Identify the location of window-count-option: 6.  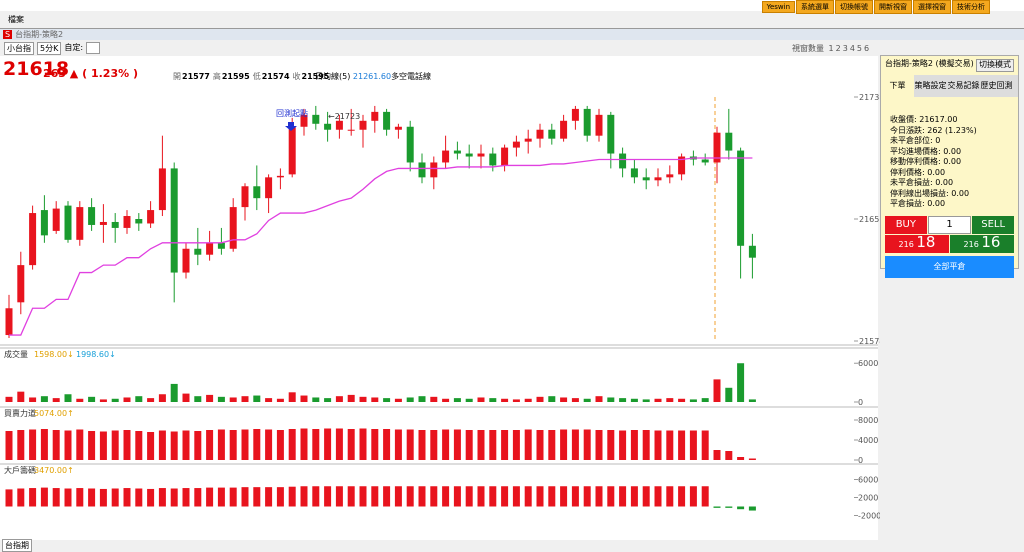
(867, 48).